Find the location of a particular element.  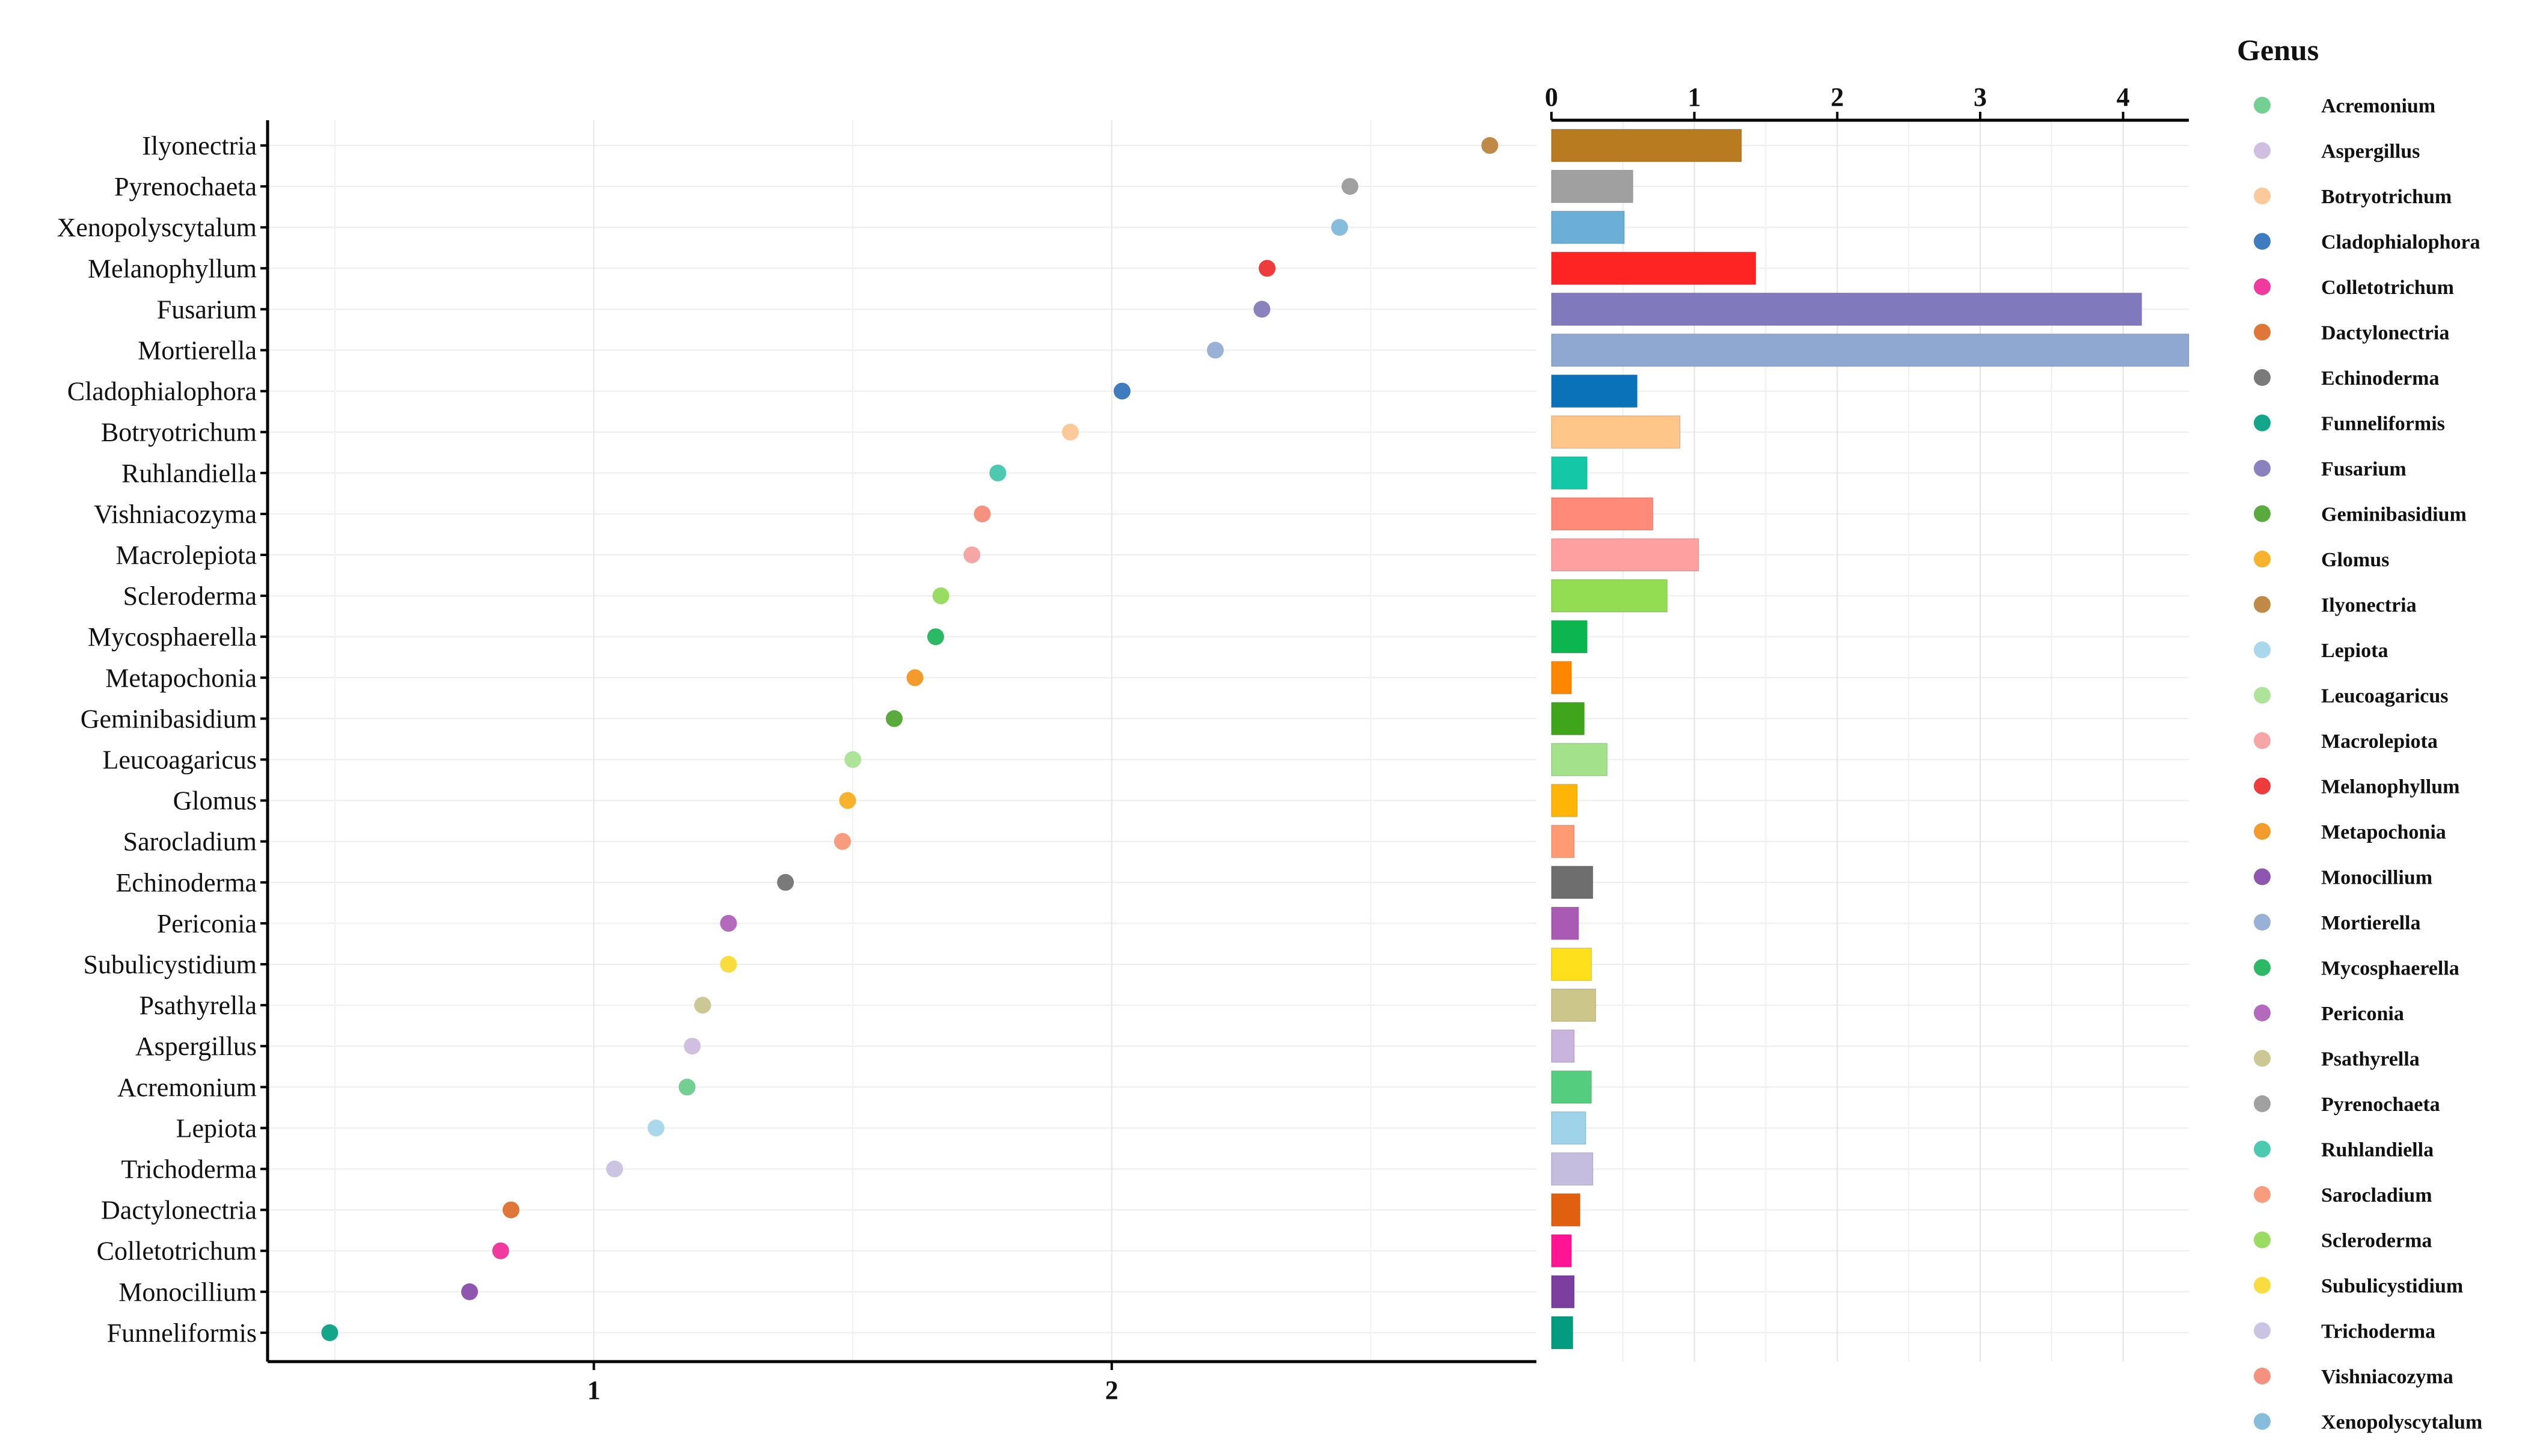

genus-label: Mycosphaerella is located at coordinates (172, 637).